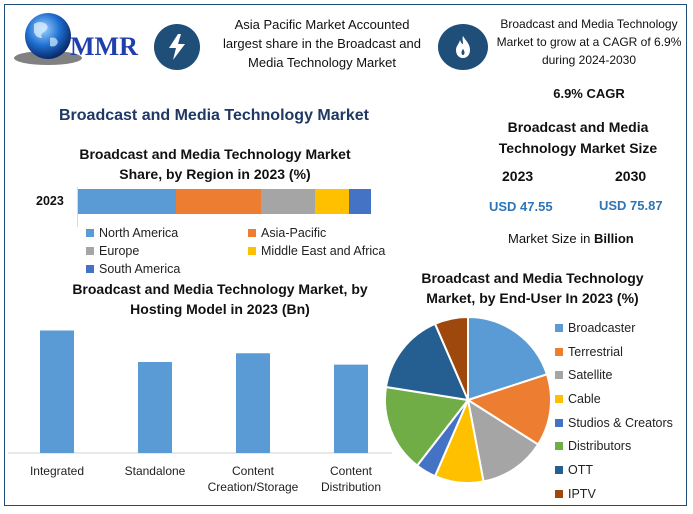 The width and height of the screenshot is (693, 514). I want to click on enduser-legend-item-satellite: Satellite, so click(622, 375).